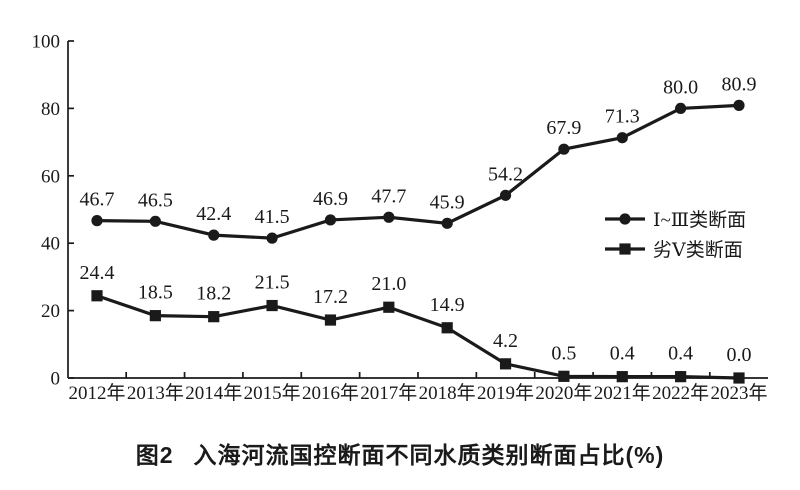 Image resolution: width=800 pixels, height=490 pixels. I want to click on chart-caption: 图2 入海河流国控断面不同水质类别断面占比(%), so click(400, 453).